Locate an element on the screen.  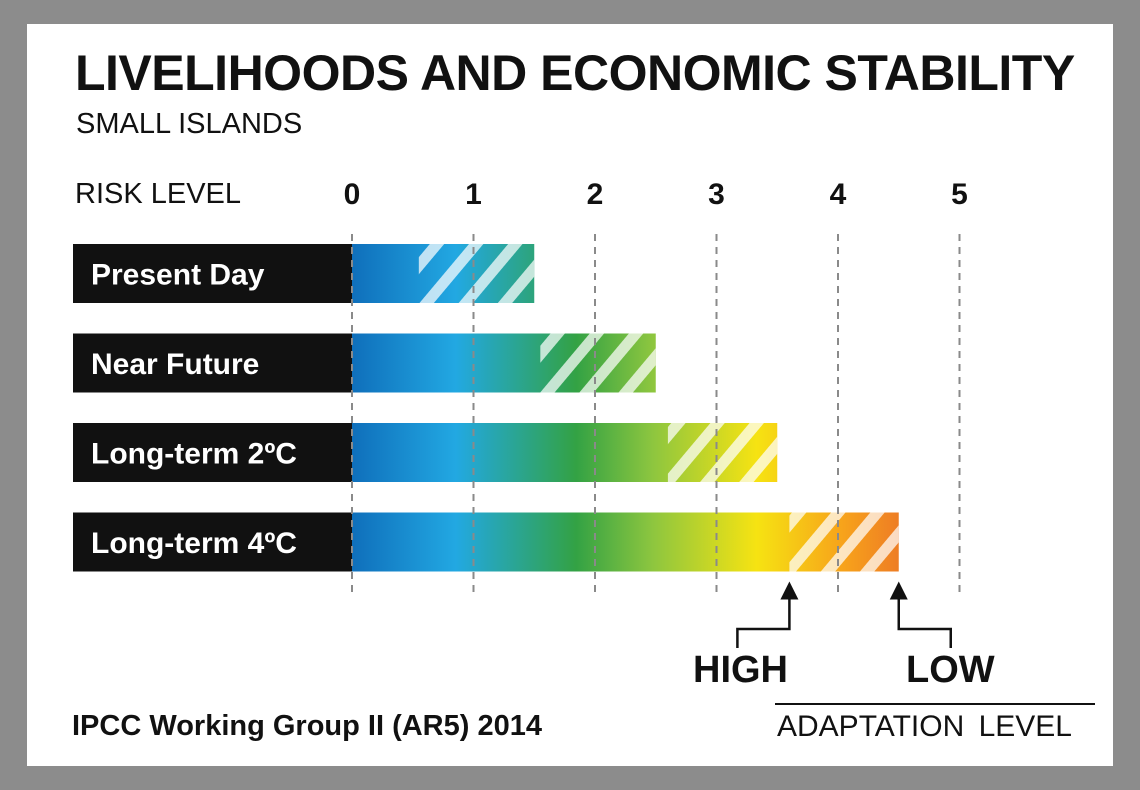
chart-title: LIVELIHOODS AND ECONOMIC STABILITY is located at coordinates (575, 73).